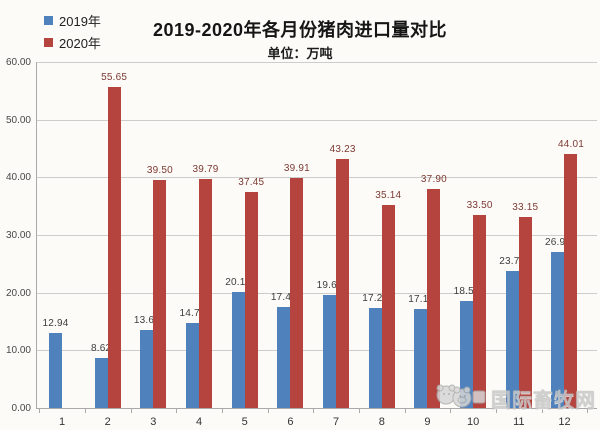  I want to click on x-axis-category-label: 2, so click(107, 422).